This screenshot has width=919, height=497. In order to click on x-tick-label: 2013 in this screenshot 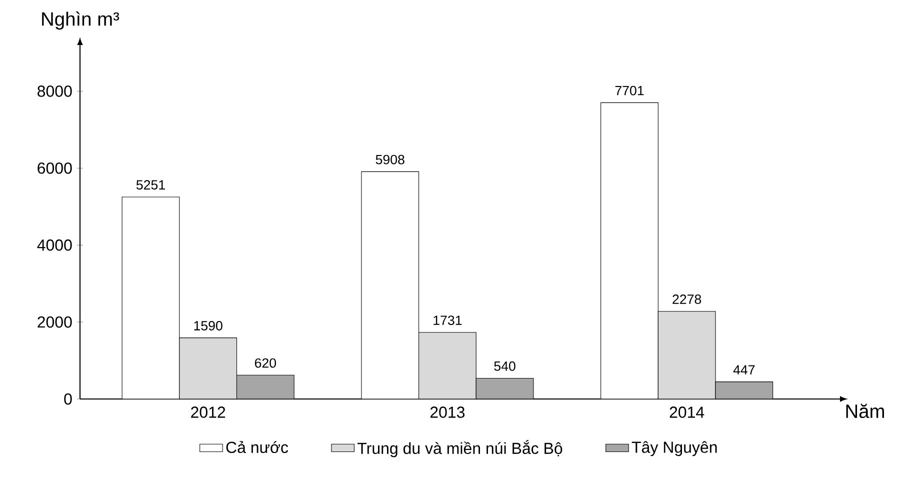, I will do `click(447, 412)`.